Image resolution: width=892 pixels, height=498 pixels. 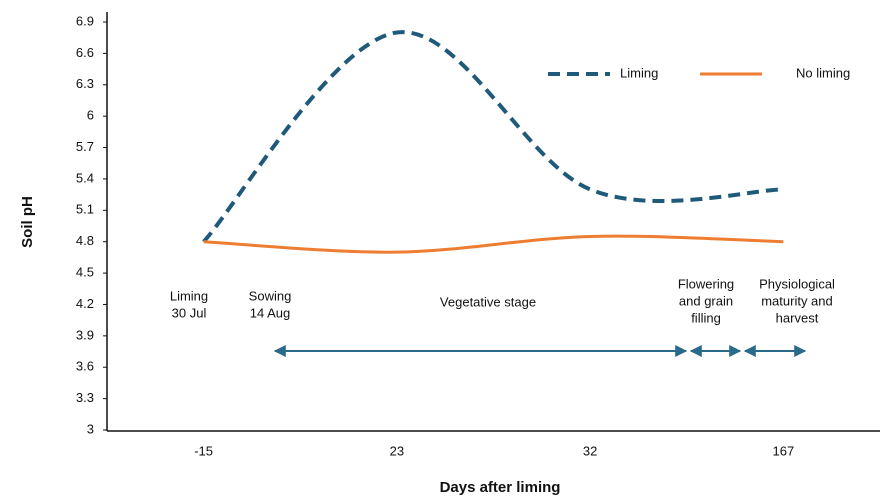 I want to click on y-tick-label: 3, so click(x=90, y=428).